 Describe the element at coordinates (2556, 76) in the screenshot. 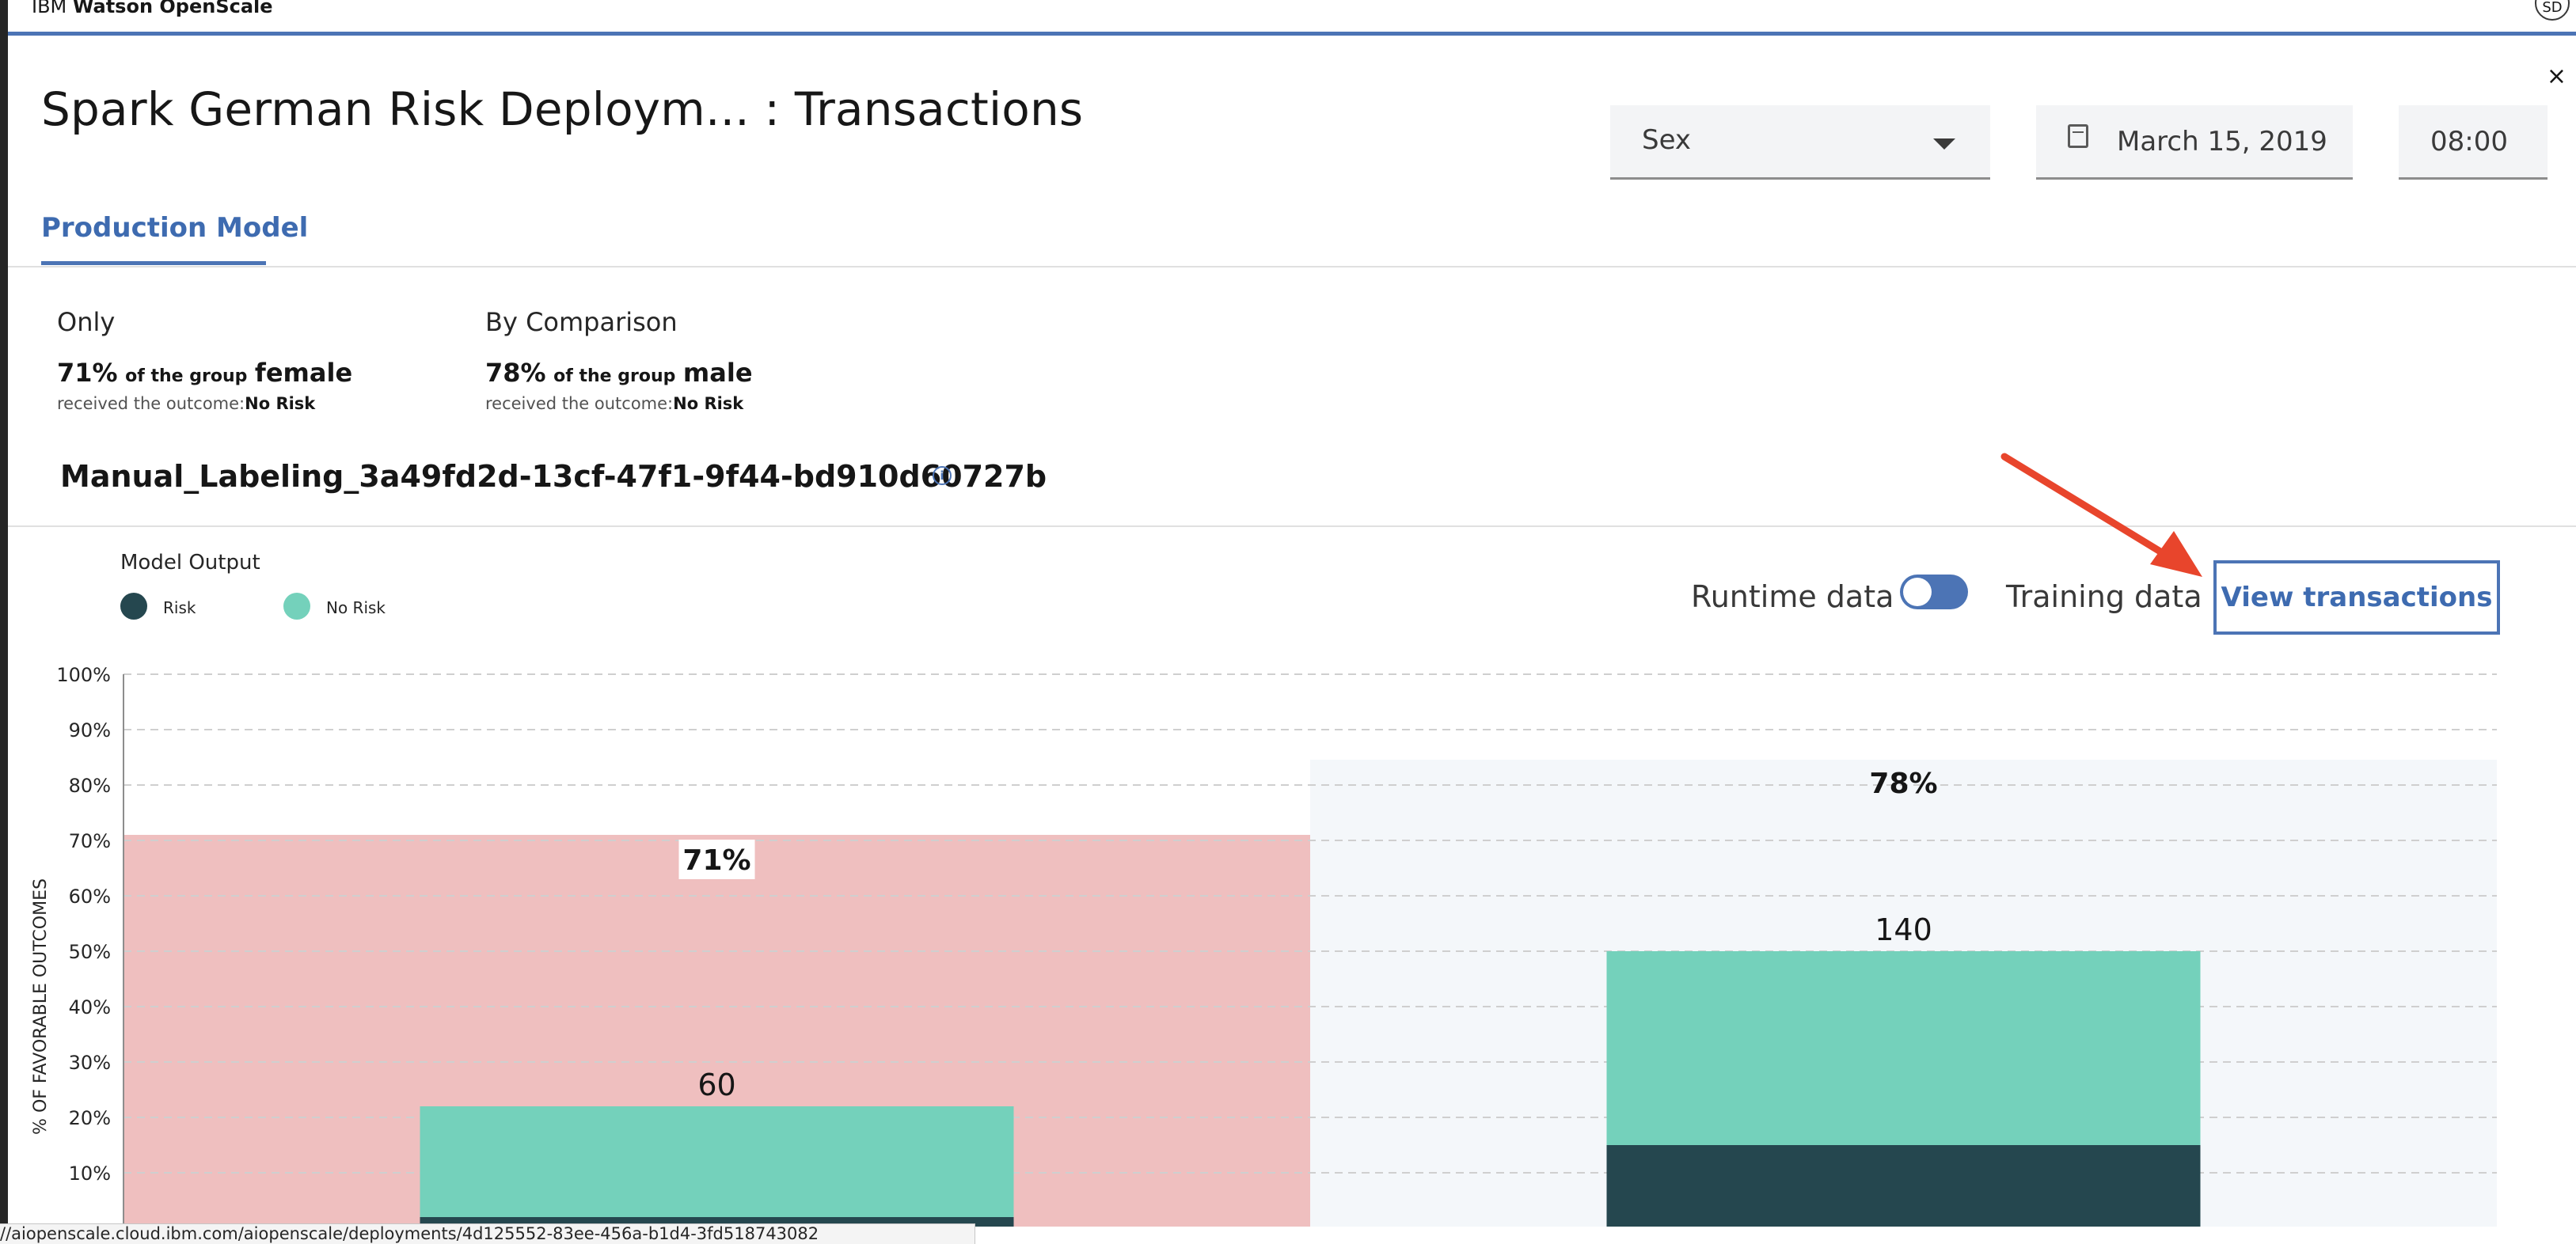

I see `close-icon: ×` at that location.